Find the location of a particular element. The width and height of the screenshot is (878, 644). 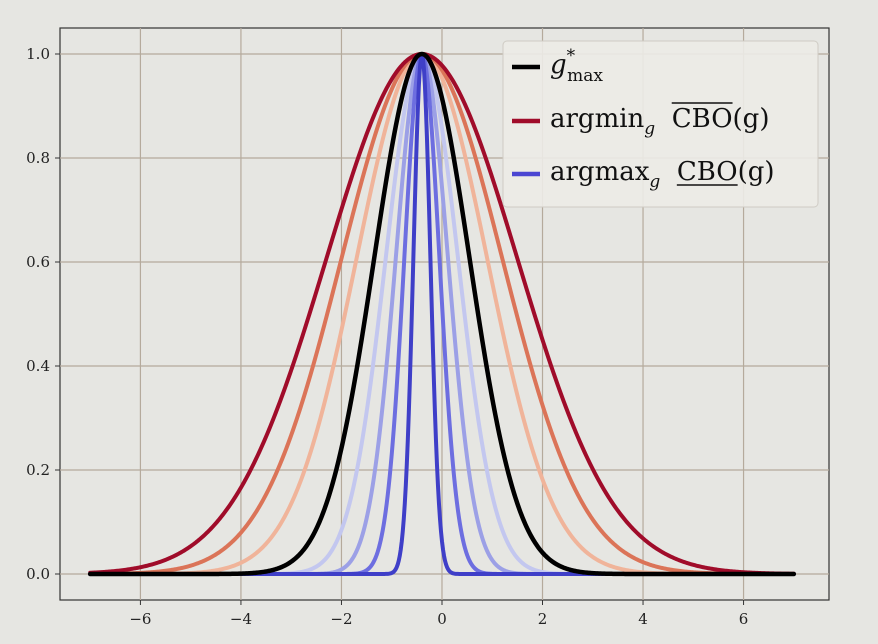

x-tick-label: 4 is located at coordinates (643, 619).